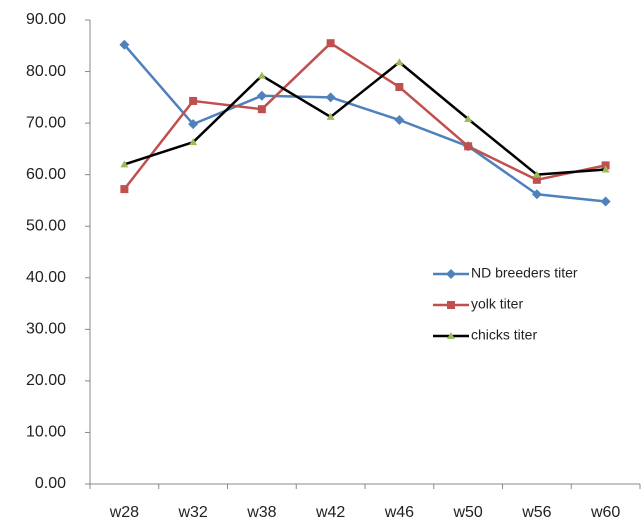  What do you see at coordinates (536, 512) in the screenshot?
I see `x-tick-label: w56` at bounding box center [536, 512].